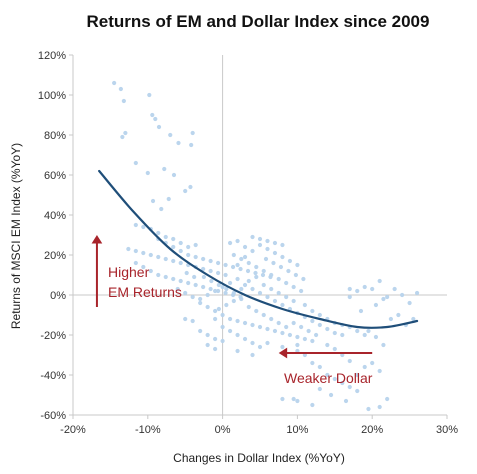 This screenshot has width=477, height=474. What do you see at coordinates (55, 176) in the screenshot?
I see `y-tick-label: 60%` at bounding box center [55, 176].